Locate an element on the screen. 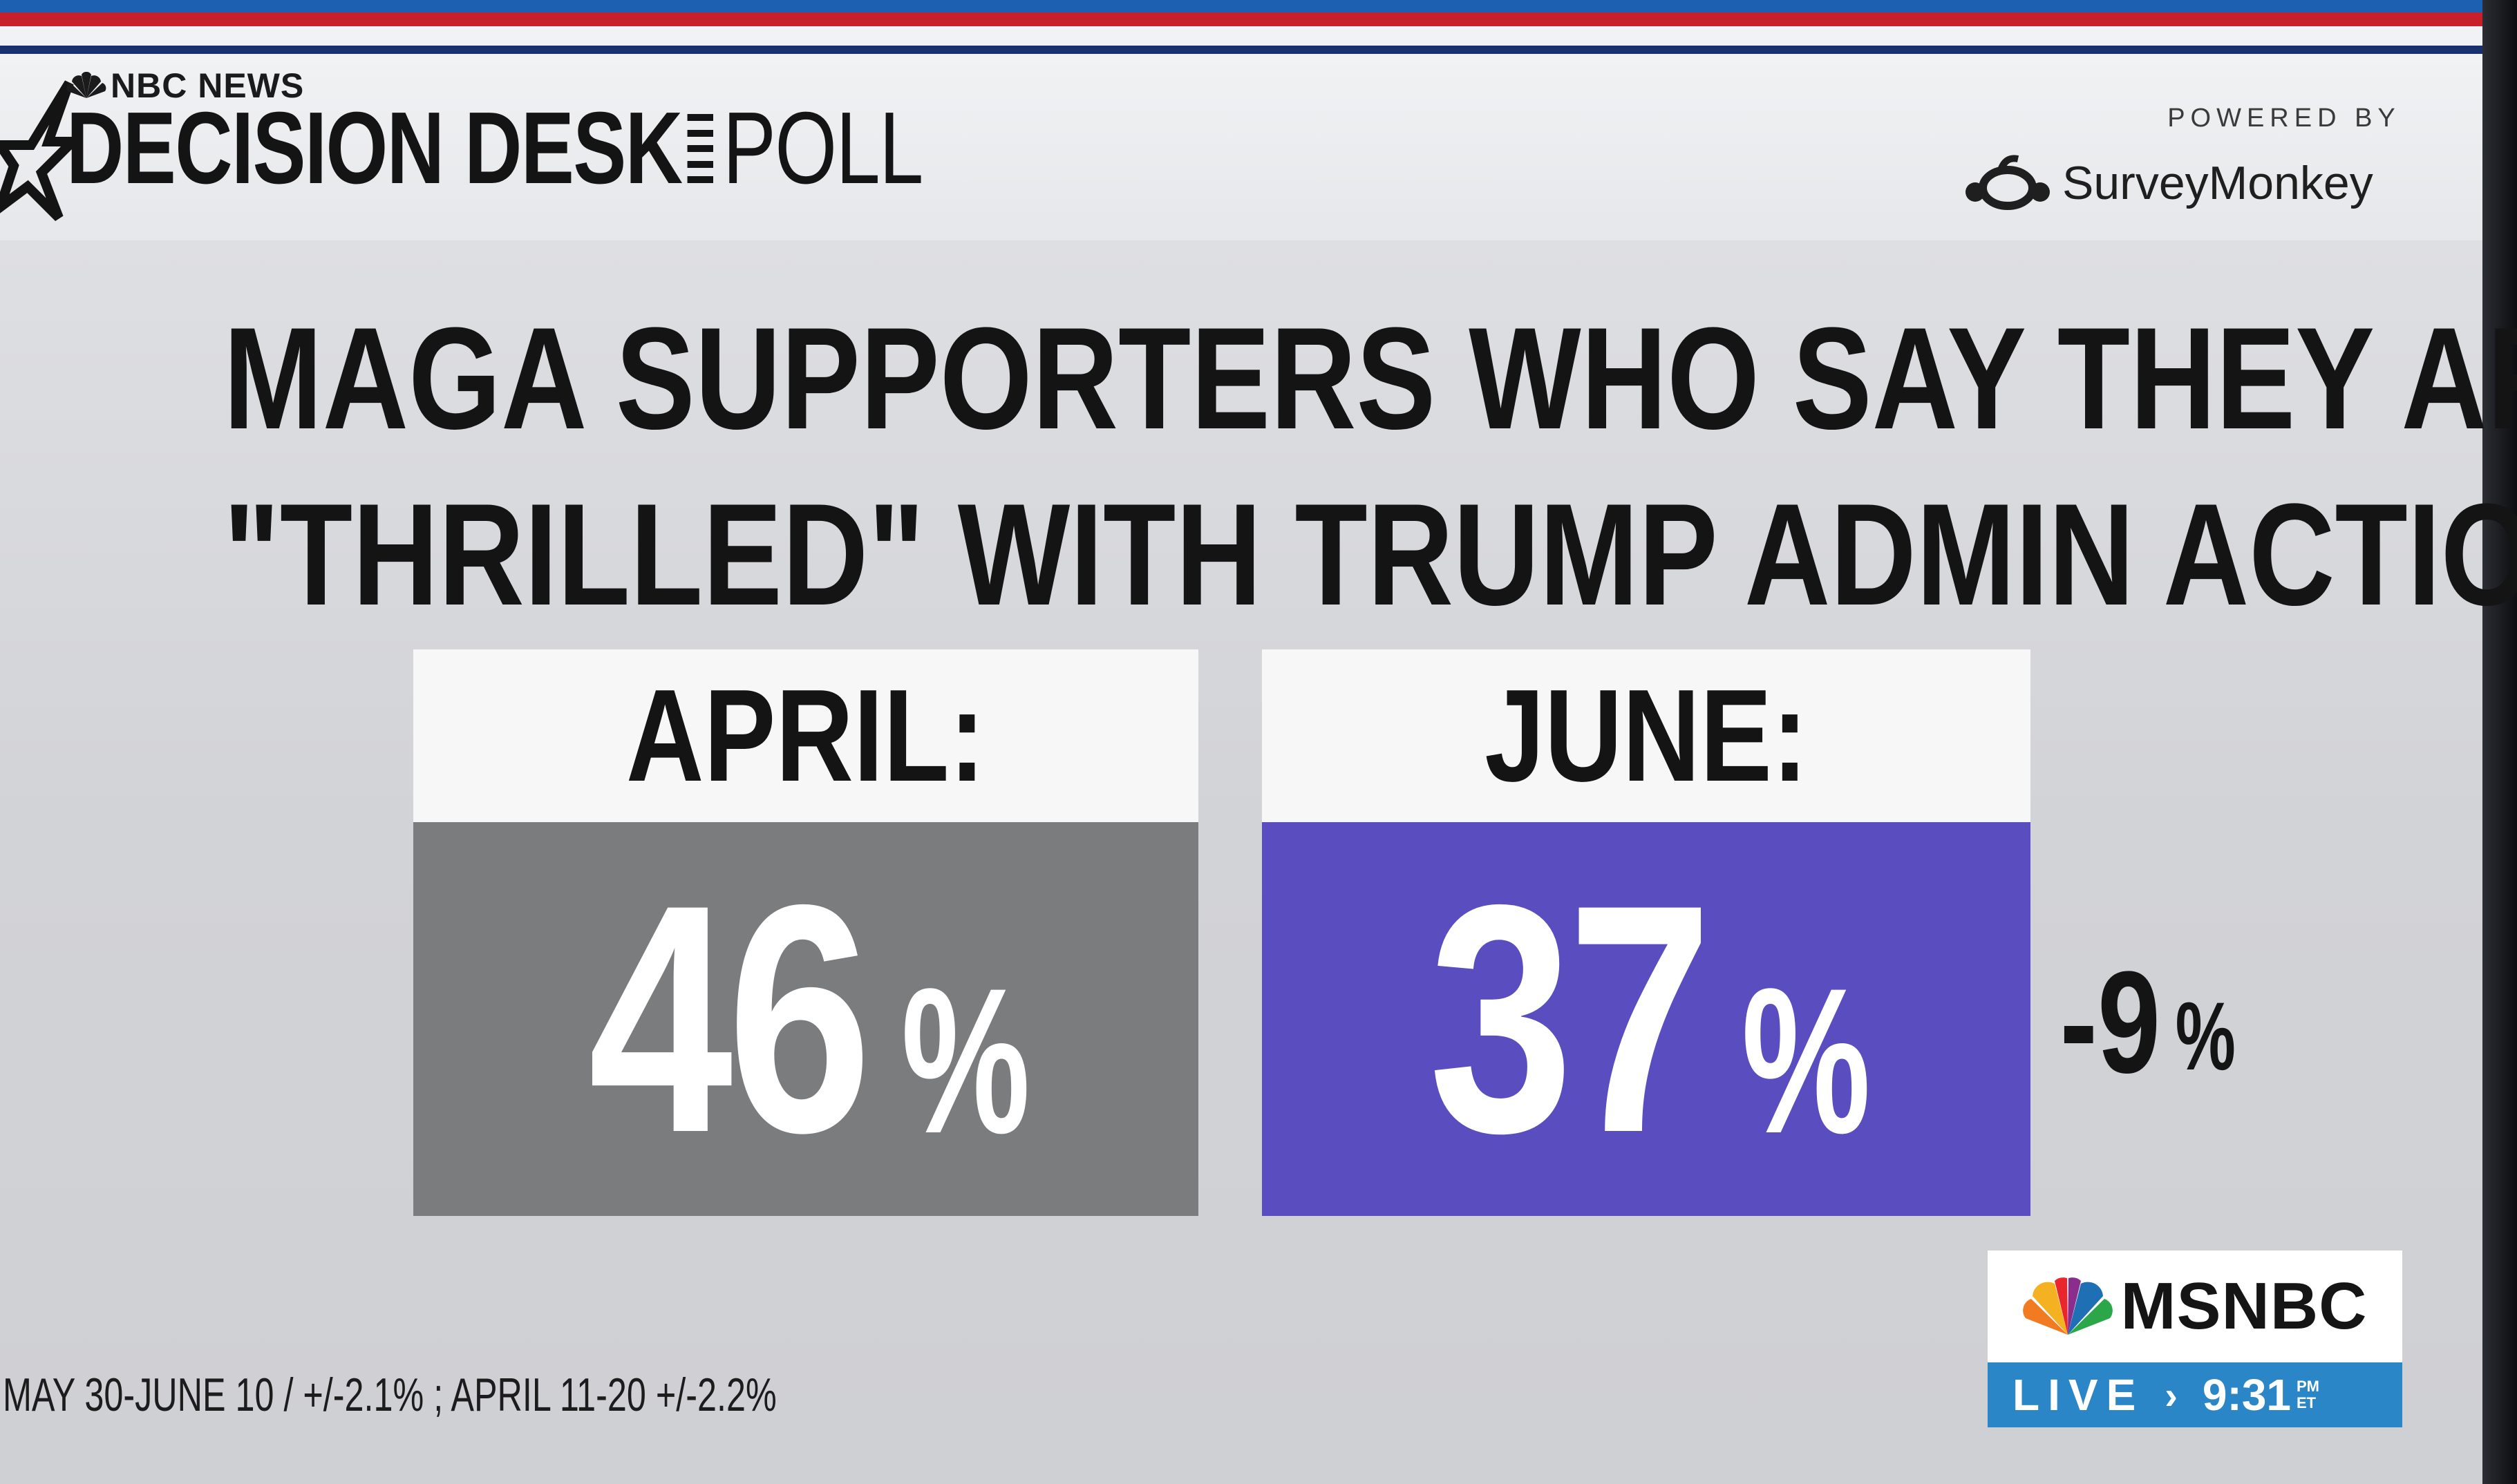 This screenshot has height=1484, width=2517. surveymonkey-logo: SurveyMonkey is located at coordinates (2168, 183).